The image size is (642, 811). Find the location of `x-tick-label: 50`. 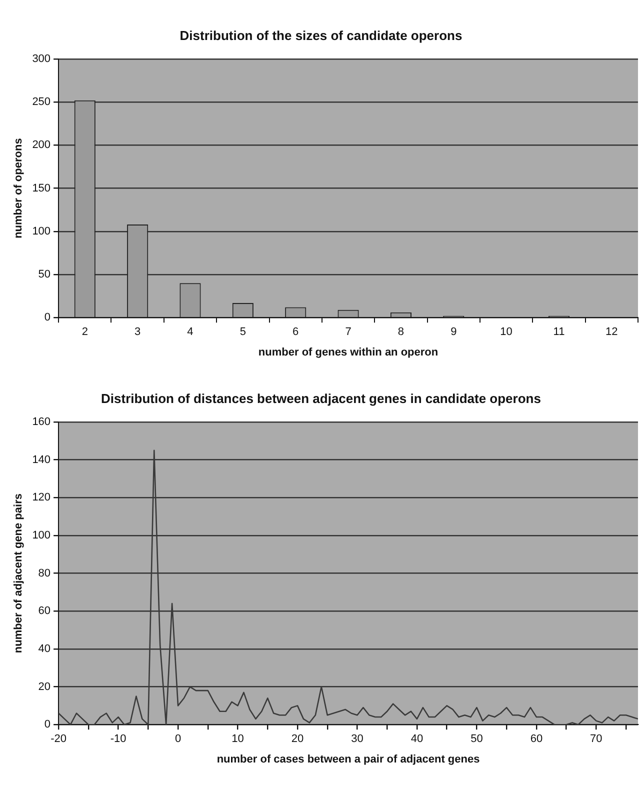

x-tick-label: 50 is located at coordinates (476, 739).